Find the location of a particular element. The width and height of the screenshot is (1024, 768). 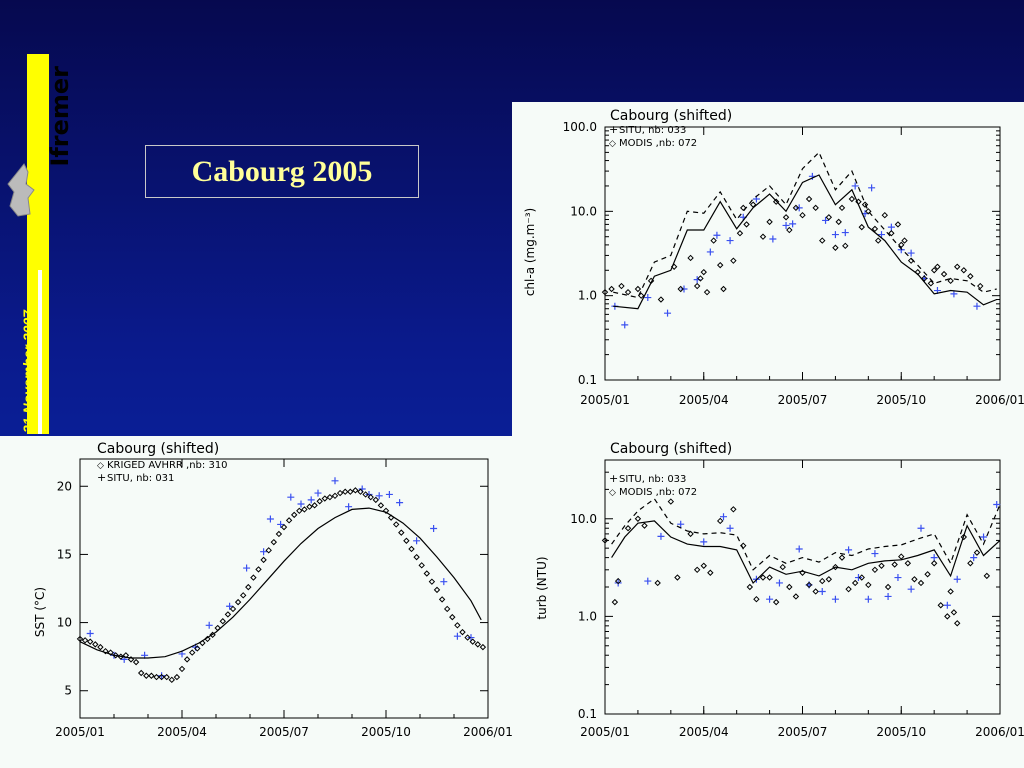

legend-label: SITU, nb: 033 is located at coordinates (652, 130).